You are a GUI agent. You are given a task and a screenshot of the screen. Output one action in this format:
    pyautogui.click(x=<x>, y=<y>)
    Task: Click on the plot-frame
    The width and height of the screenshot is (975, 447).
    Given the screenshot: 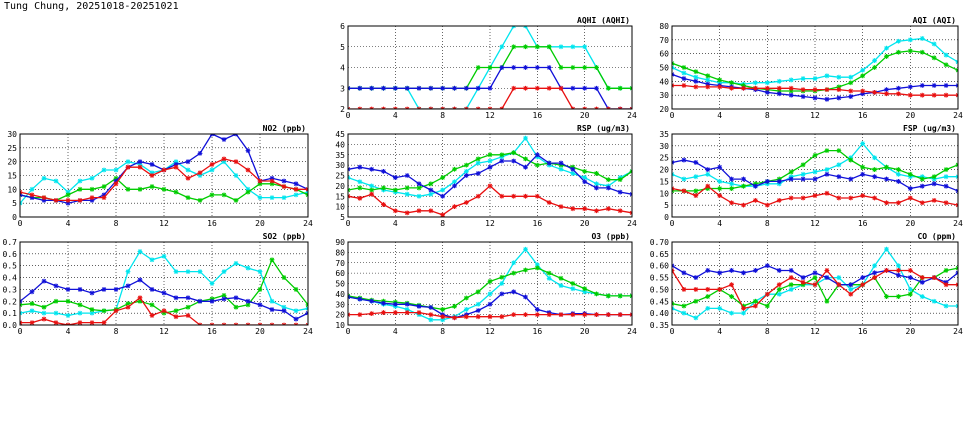 What is the action you would take?
    pyautogui.click(x=815, y=283)
    